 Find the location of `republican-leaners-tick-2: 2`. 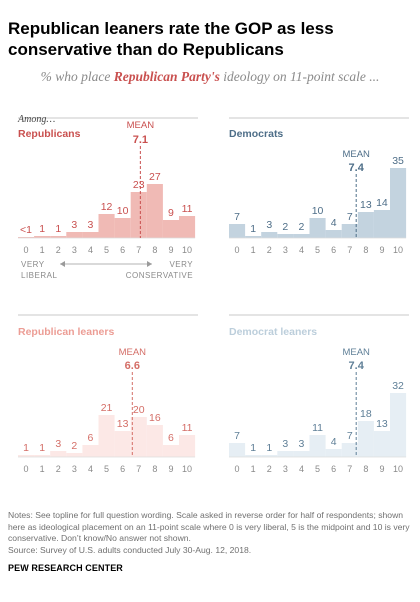

republican-leaners-tick-2: 2 is located at coordinates (58, 469).